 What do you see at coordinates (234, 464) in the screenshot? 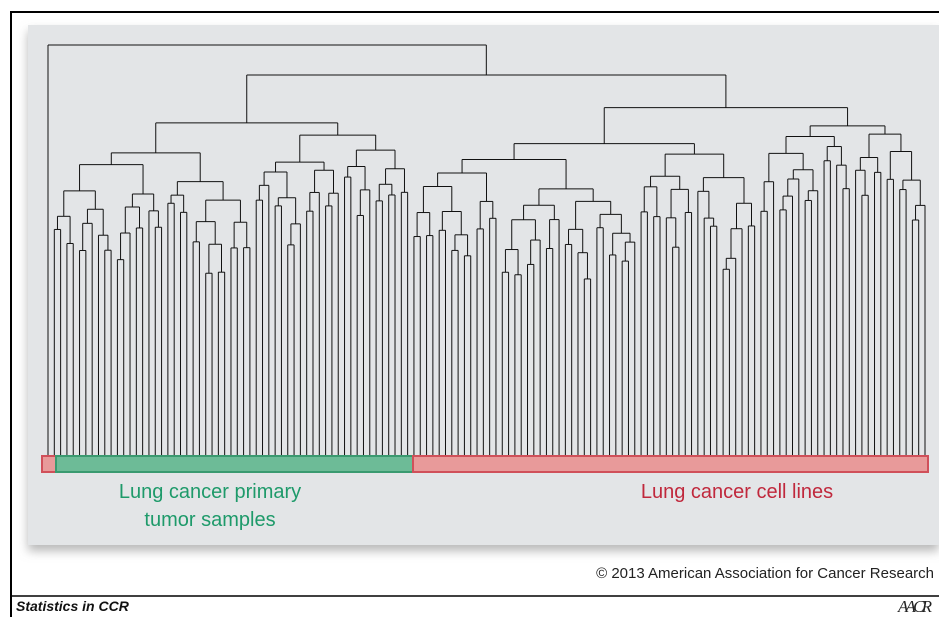
I see `tumor-bar` at bounding box center [234, 464].